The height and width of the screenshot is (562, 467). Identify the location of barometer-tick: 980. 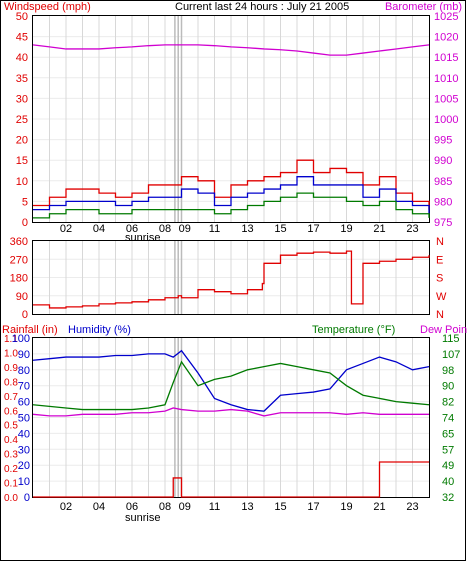
(443, 202).